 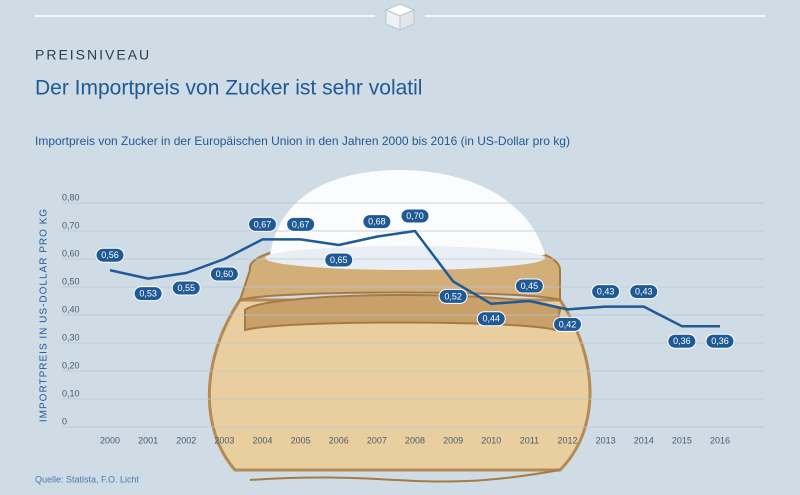 I want to click on x-tick-label: 2001, so click(x=148, y=440).